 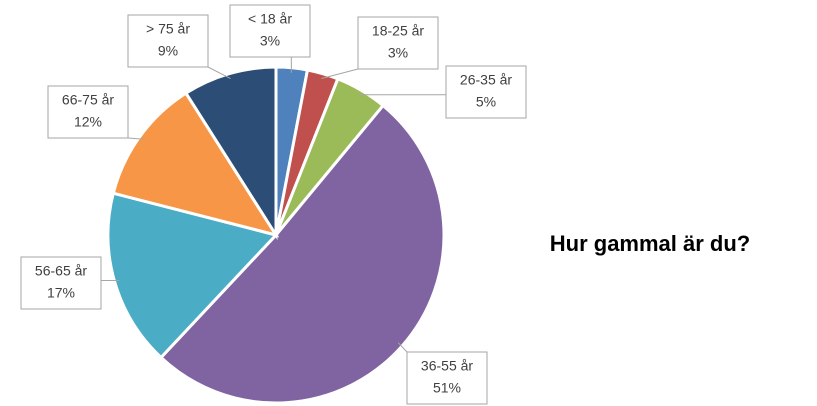 I want to click on chart-title: Hur gammal är du?, so click(x=650, y=243).